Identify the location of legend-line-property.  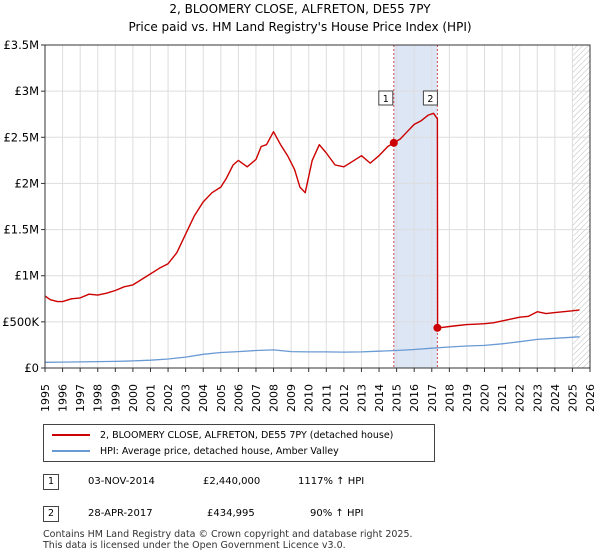
(71, 435).